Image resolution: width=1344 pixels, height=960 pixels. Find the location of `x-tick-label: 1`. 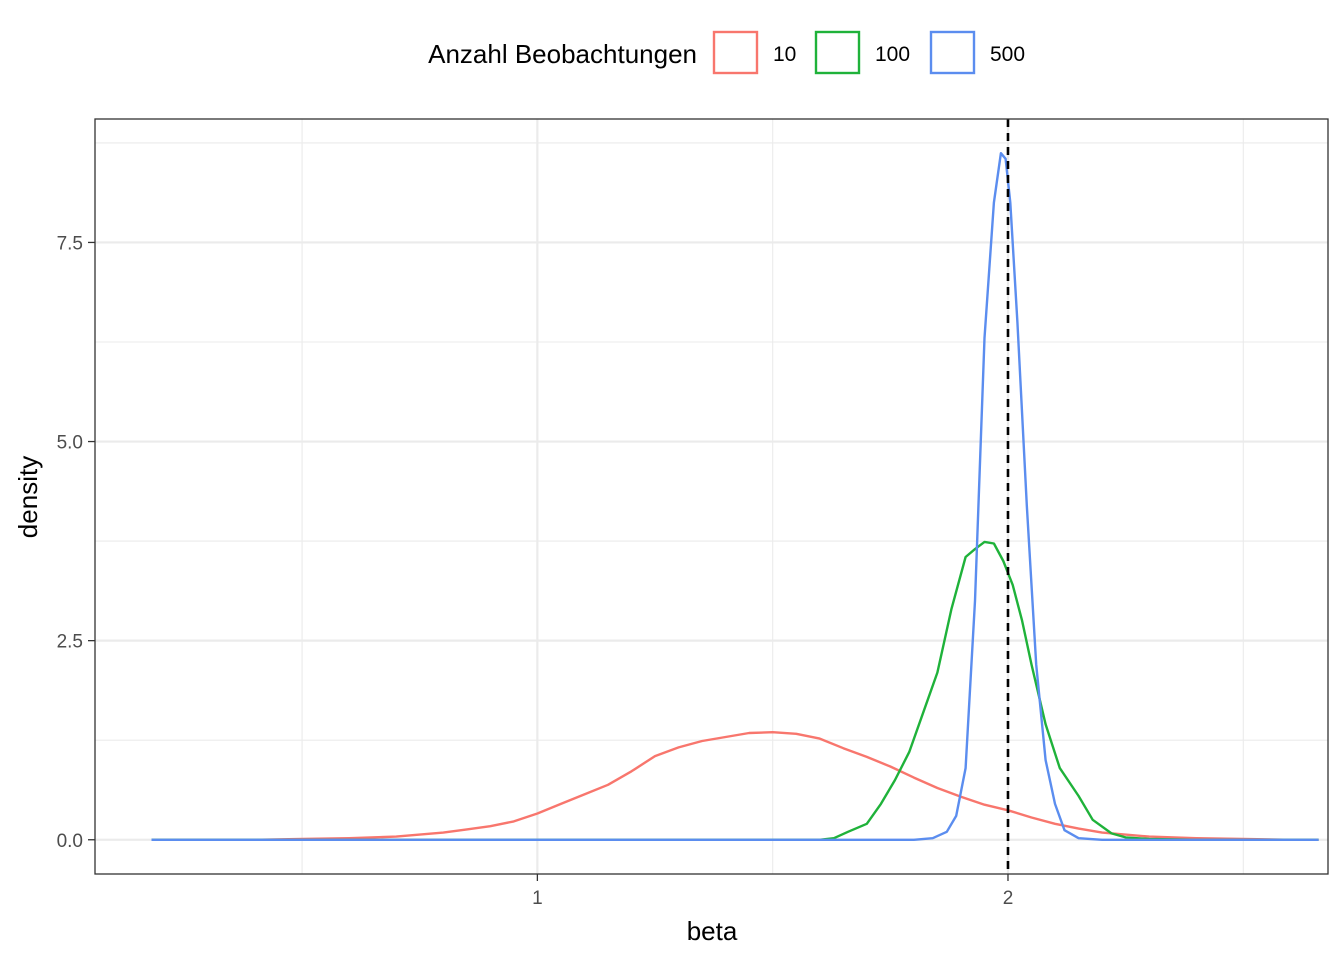

x-tick-label: 1 is located at coordinates (537, 898).